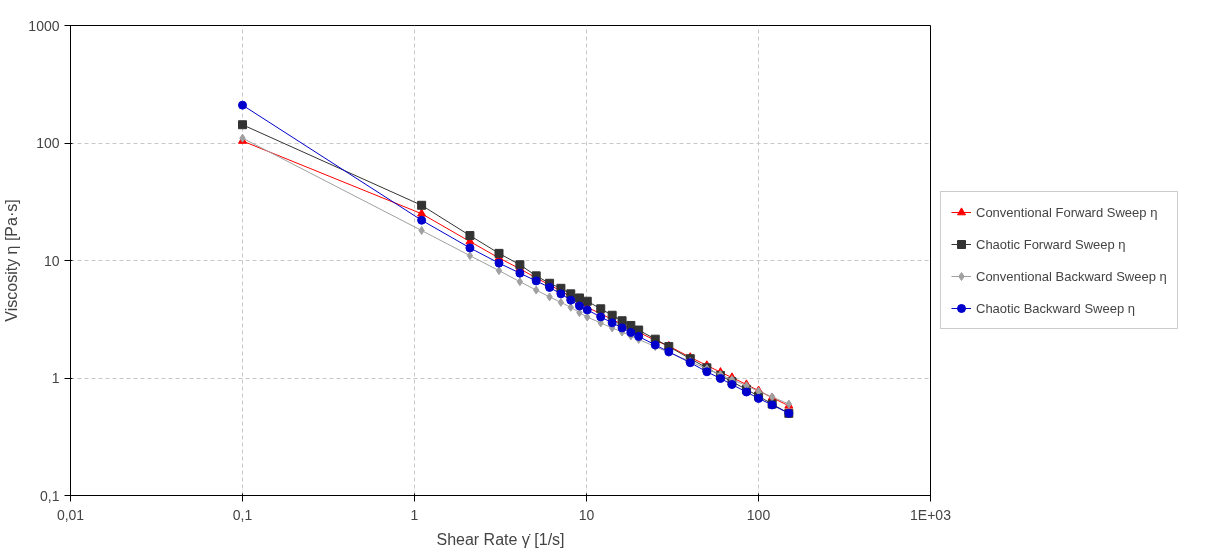 The width and height of the screenshot is (1223, 553). I want to click on x-tick-label: 1, so click(414, 514).